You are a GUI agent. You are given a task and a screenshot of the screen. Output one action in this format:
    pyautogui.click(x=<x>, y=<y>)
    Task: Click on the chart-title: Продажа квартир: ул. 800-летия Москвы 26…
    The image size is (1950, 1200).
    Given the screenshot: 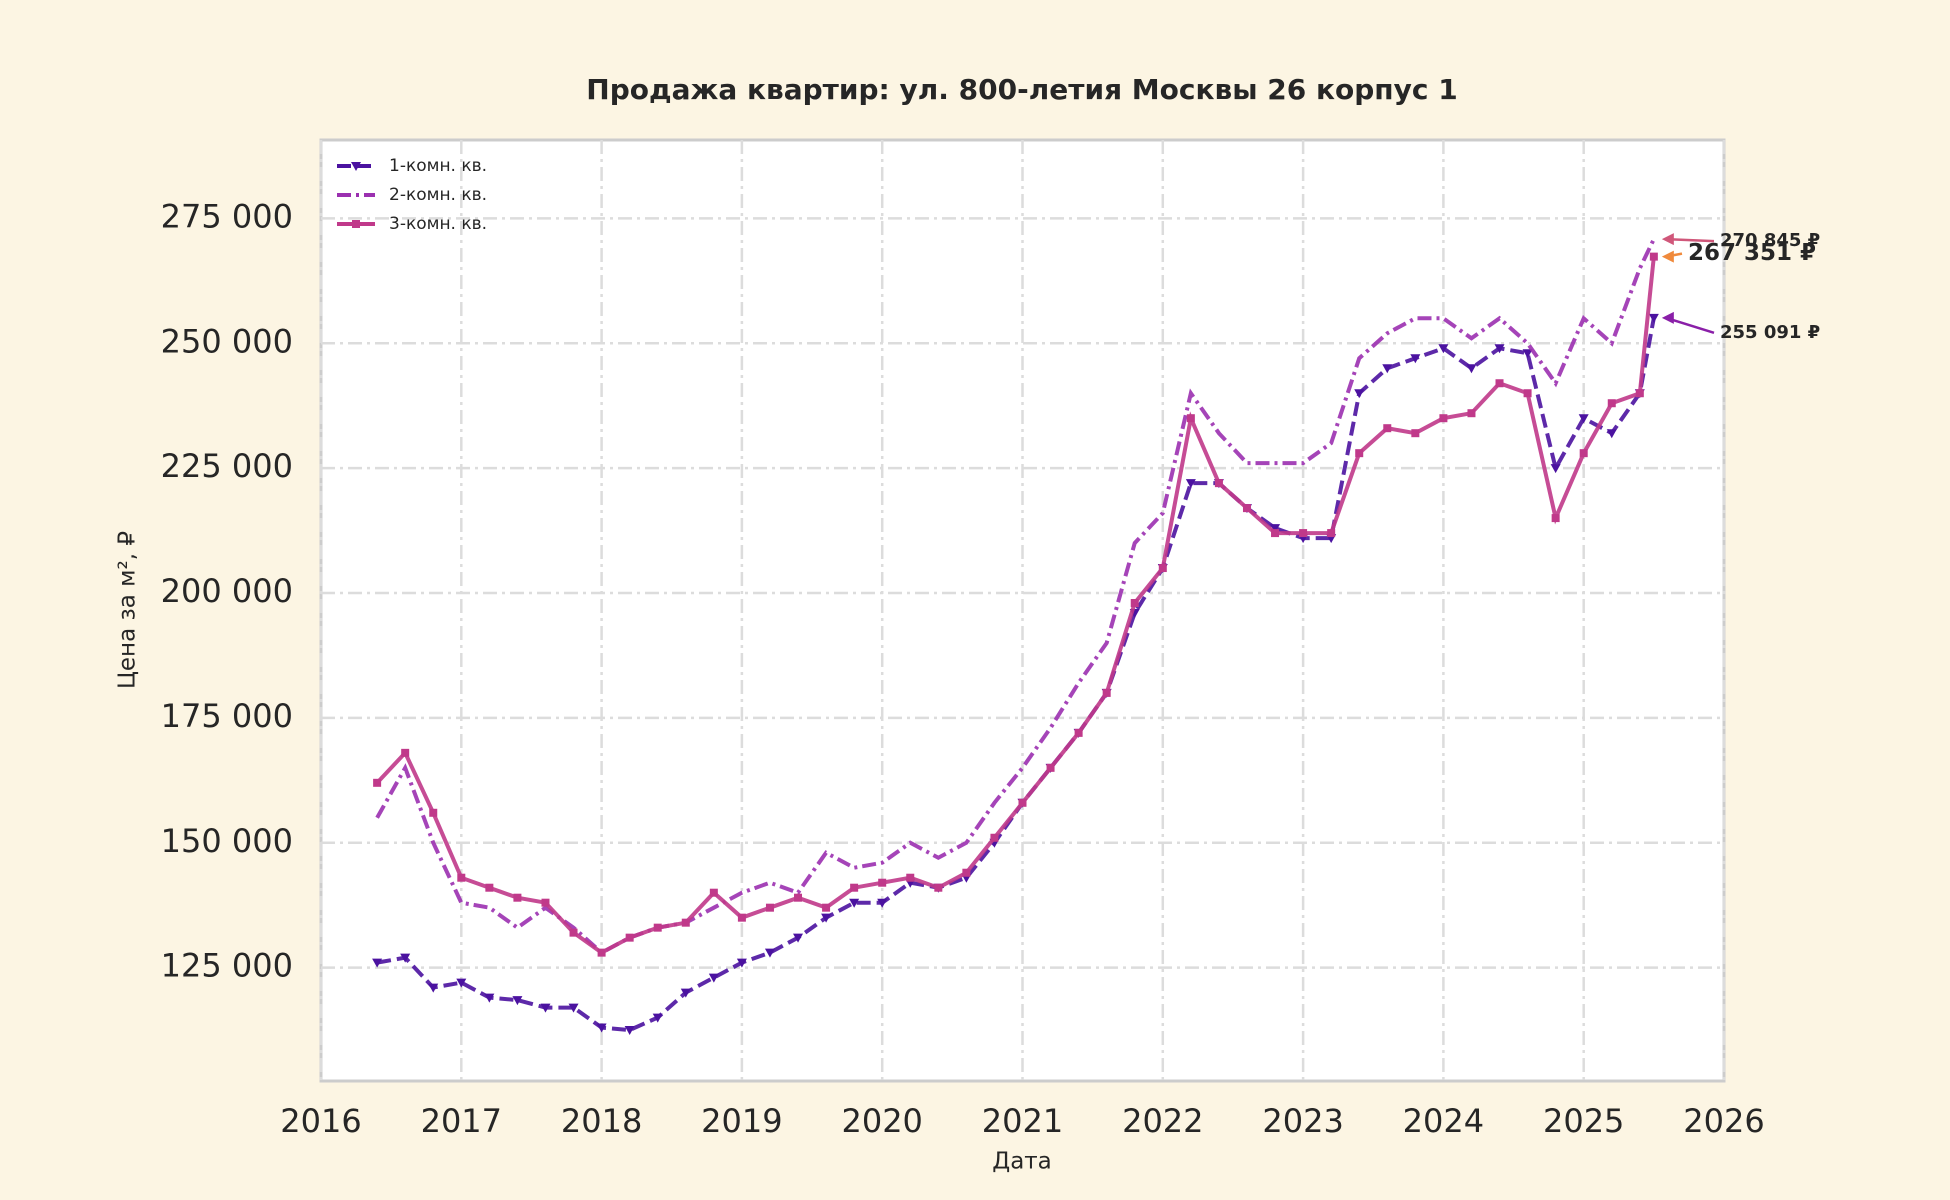 What is the action you would take?
    pyautogui.click(x=1021, y=89)
    